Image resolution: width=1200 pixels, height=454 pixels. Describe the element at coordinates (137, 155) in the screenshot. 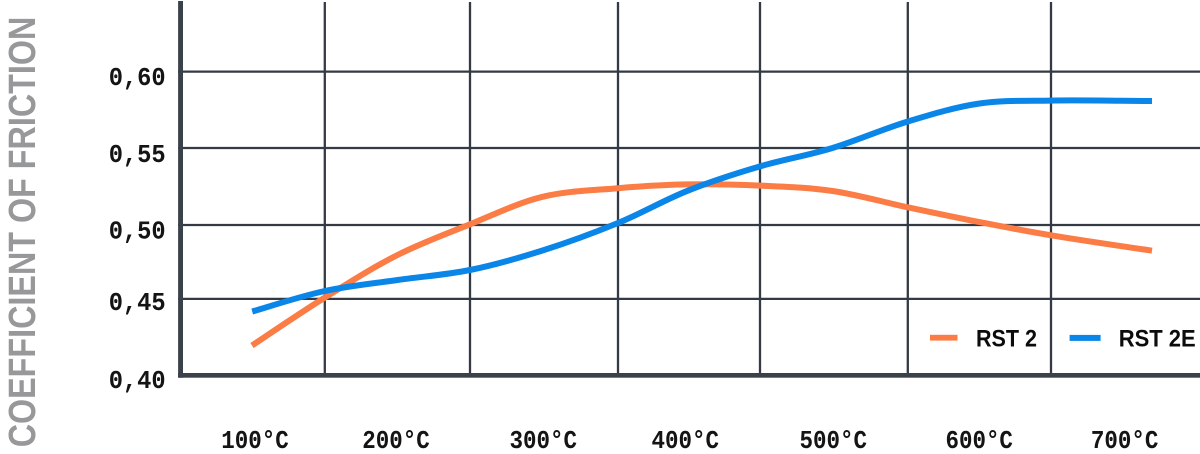

I see `svg-text: 0,55` at that location.